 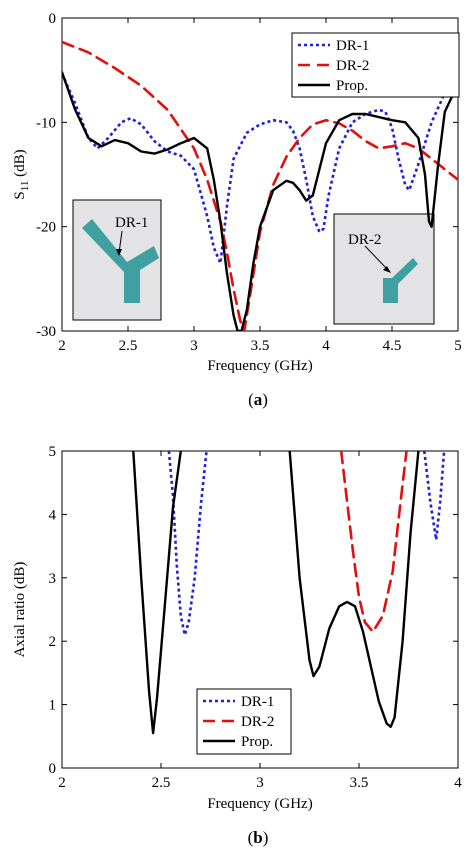 I want to click on x-tick-label: 5, so click(x=458, y=346).